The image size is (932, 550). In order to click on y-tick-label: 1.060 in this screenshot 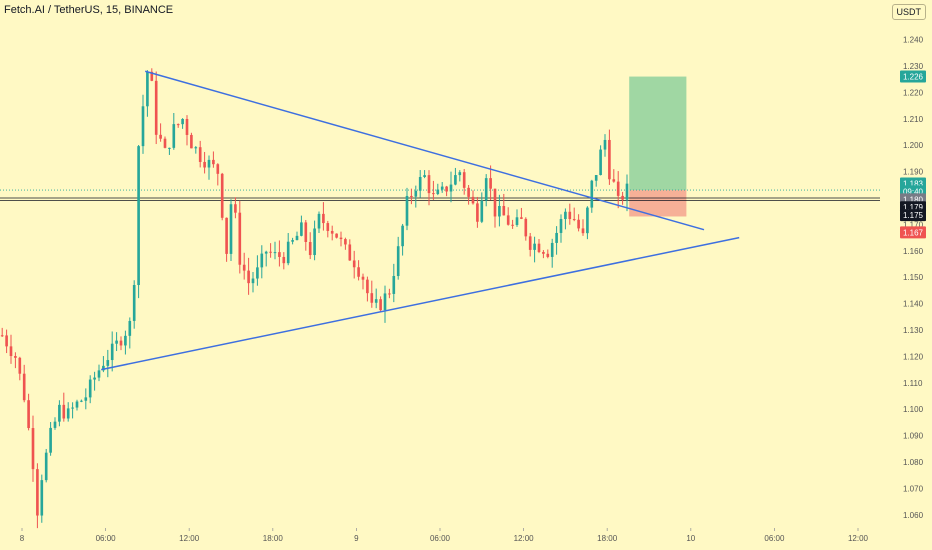, I will do `click(913, 515)`.